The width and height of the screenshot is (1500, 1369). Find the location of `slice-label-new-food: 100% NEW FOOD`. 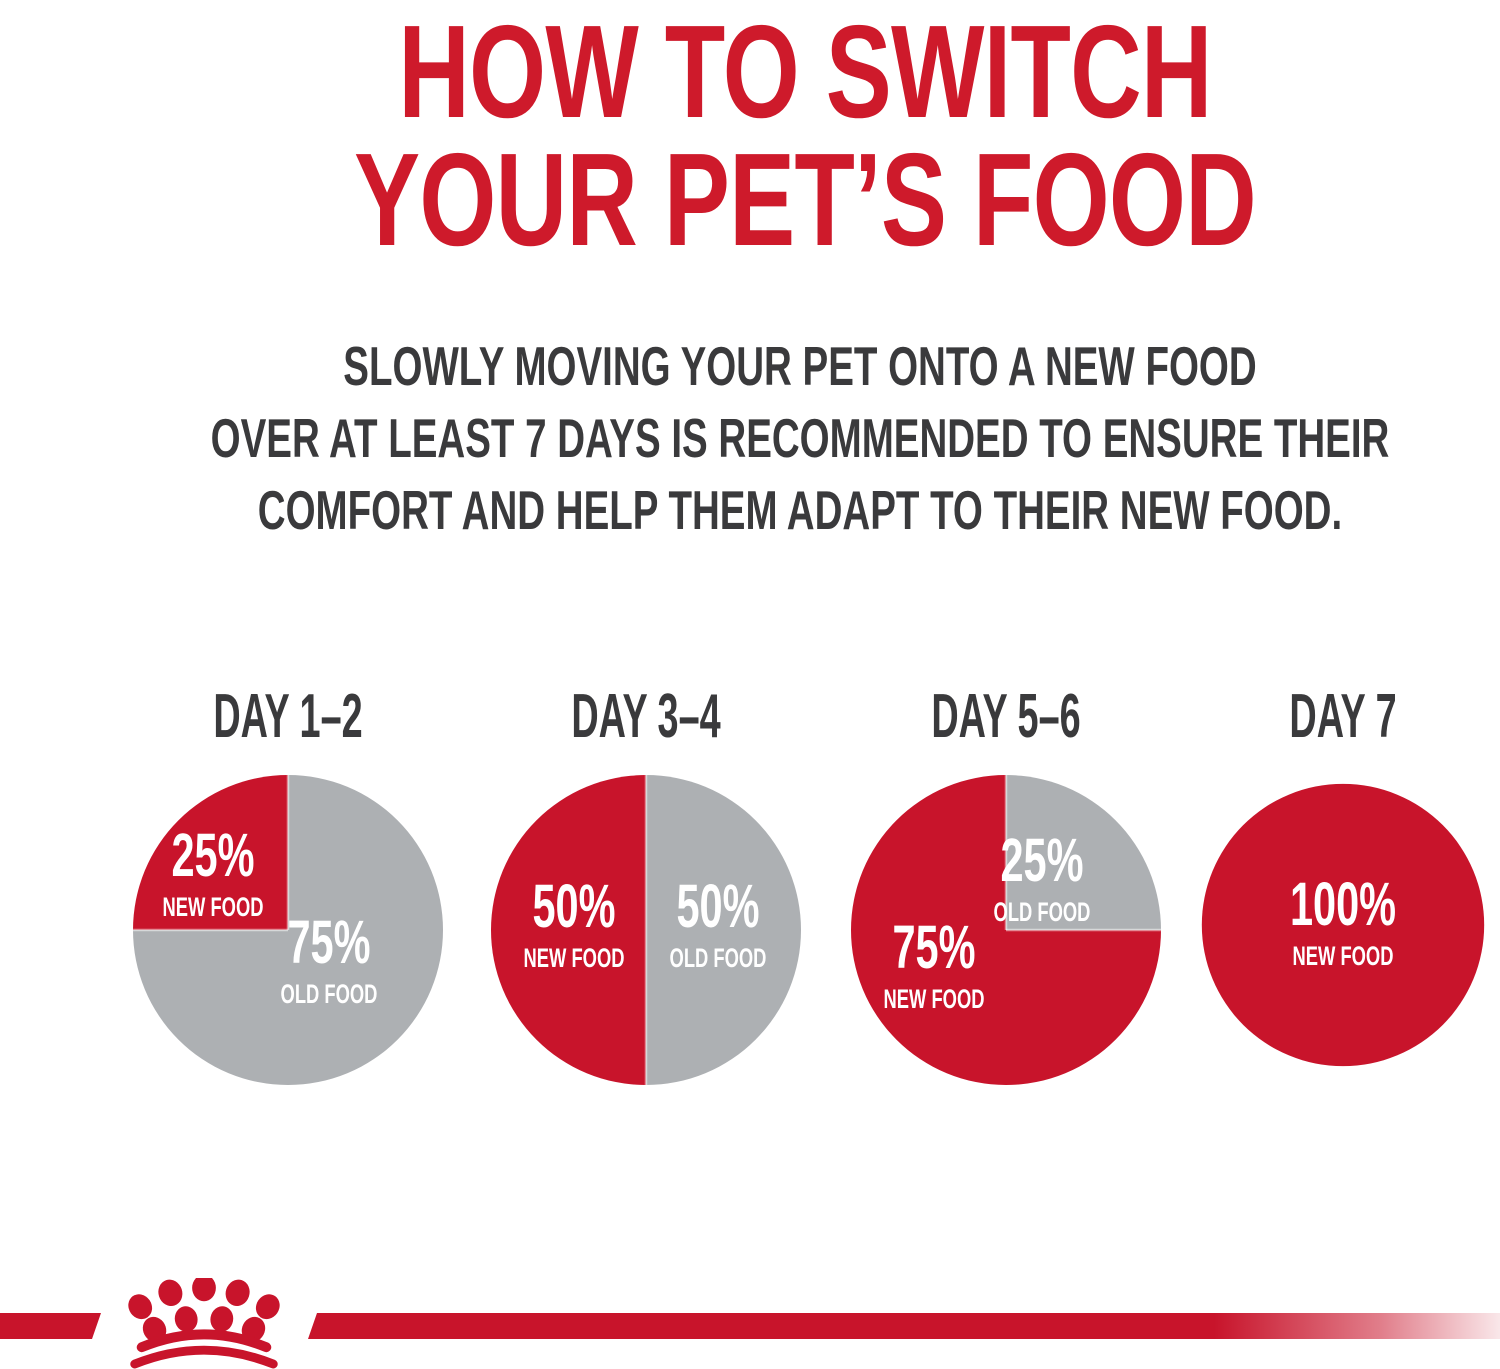

slice-label-new-food: 100% NEW FOOD is located at coordinates (1343, 922).